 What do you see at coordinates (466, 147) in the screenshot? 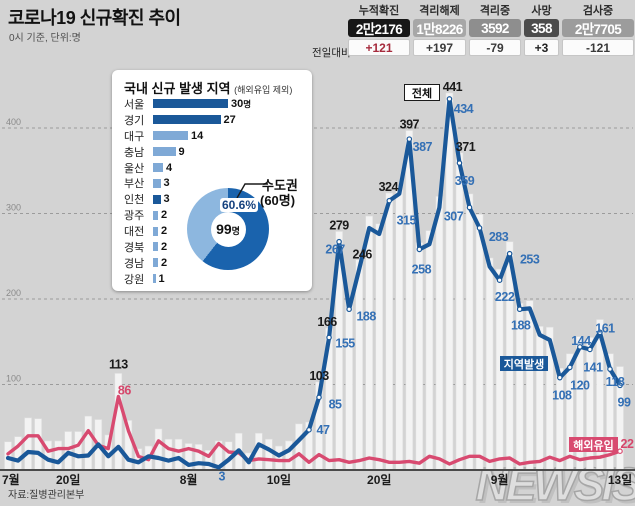
I see `point-label-전체: 371` at bounding box center [466, 147].